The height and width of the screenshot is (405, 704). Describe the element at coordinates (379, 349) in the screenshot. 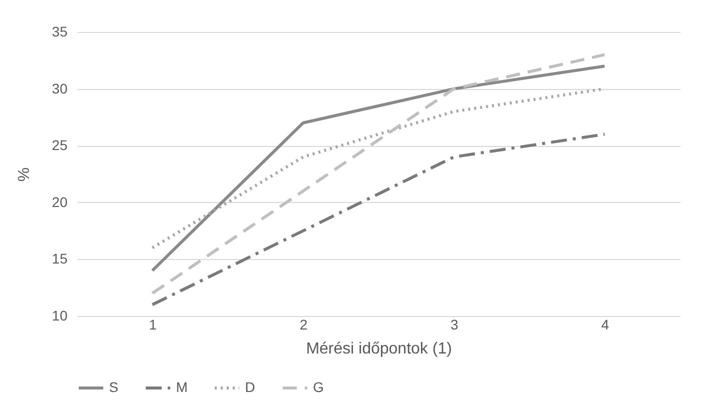

I see `x-axis-title: Mérési időpontok (1)` at that location.